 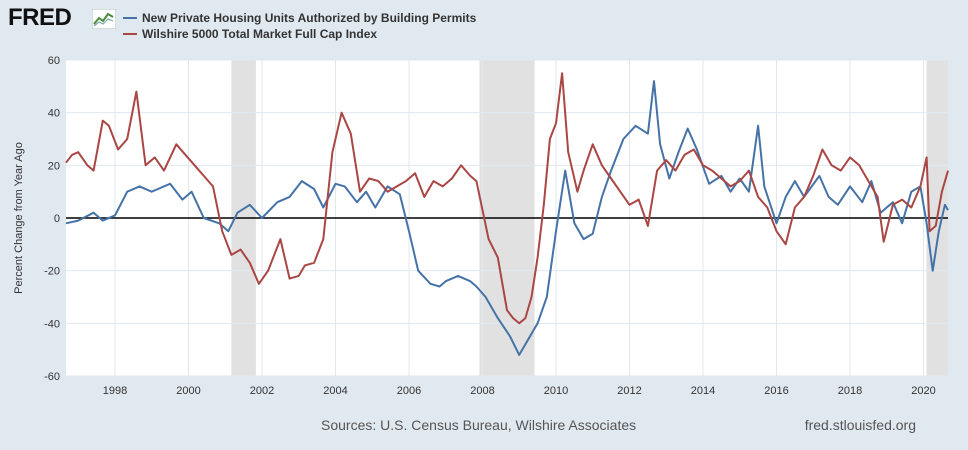 I want to click on y-tick-label: -60, so click(x=52, y=377).